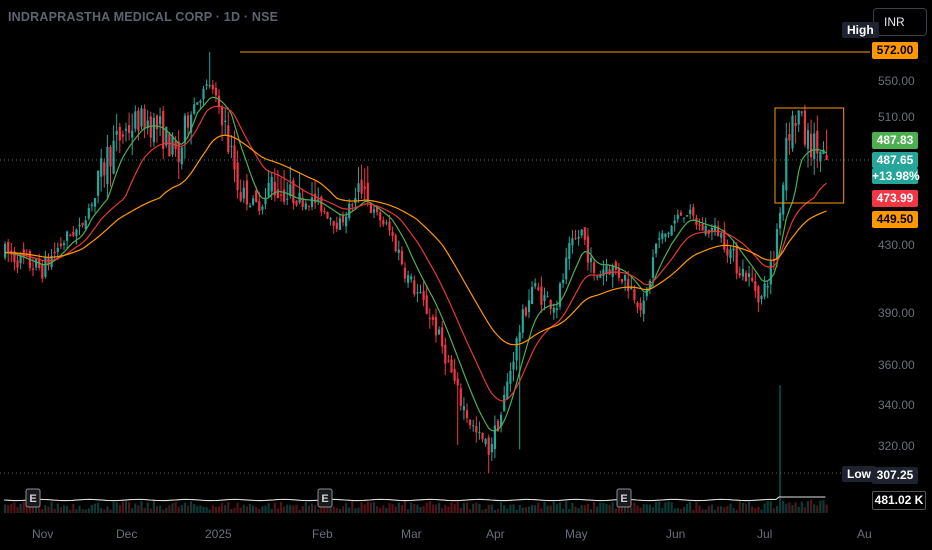 This screenshot has height=550, width=932. I want to click on low-price-tag: 307.25, so click(895, 475).